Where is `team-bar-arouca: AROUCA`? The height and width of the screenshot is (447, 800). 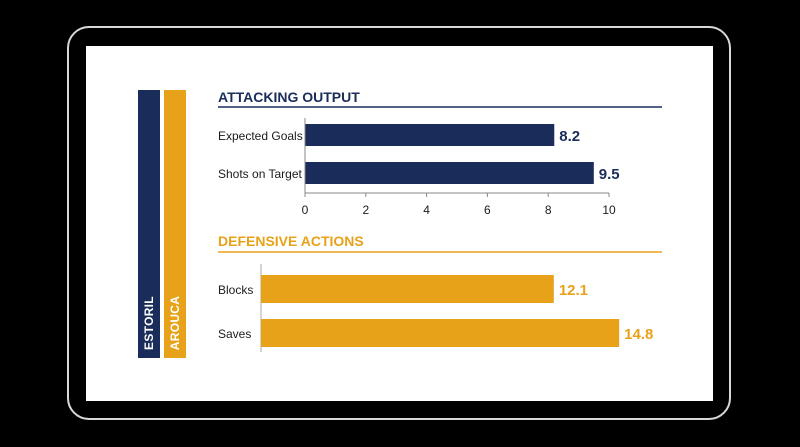 team-bar-arouca: AROUCA is located at coordinates (175, 224).